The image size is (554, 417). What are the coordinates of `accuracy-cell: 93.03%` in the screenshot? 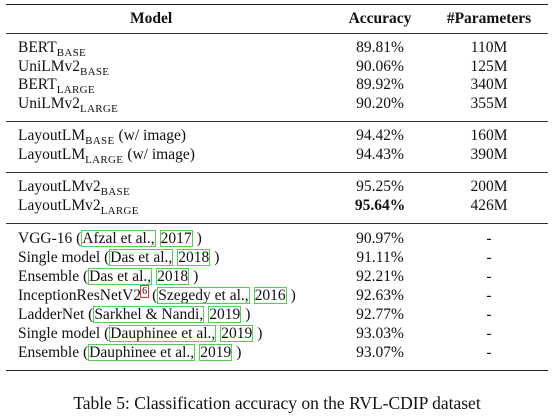 It's located at (380, 333).